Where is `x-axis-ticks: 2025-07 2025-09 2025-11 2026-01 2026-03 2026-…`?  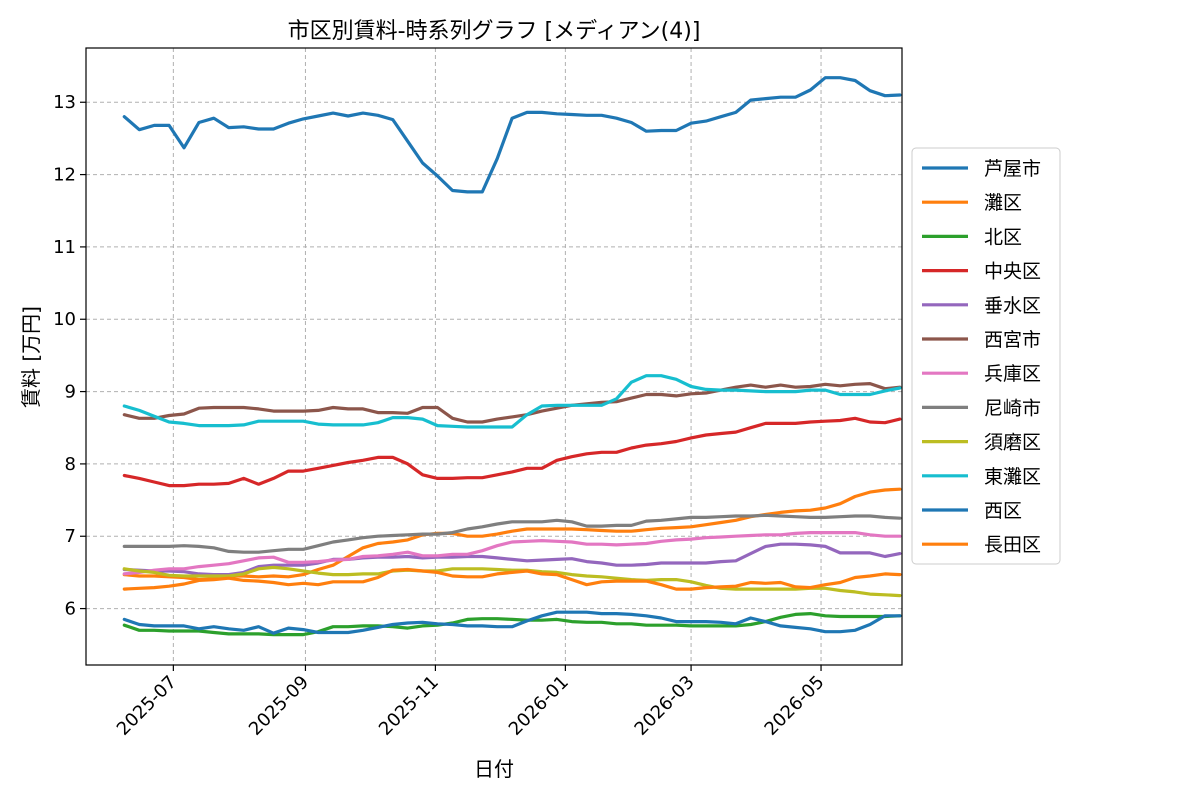 x-axis-ticks: 2025-07 2025-09 2025-11 2026-01 2026-03 2026-… is located at coordinates (471, 702).